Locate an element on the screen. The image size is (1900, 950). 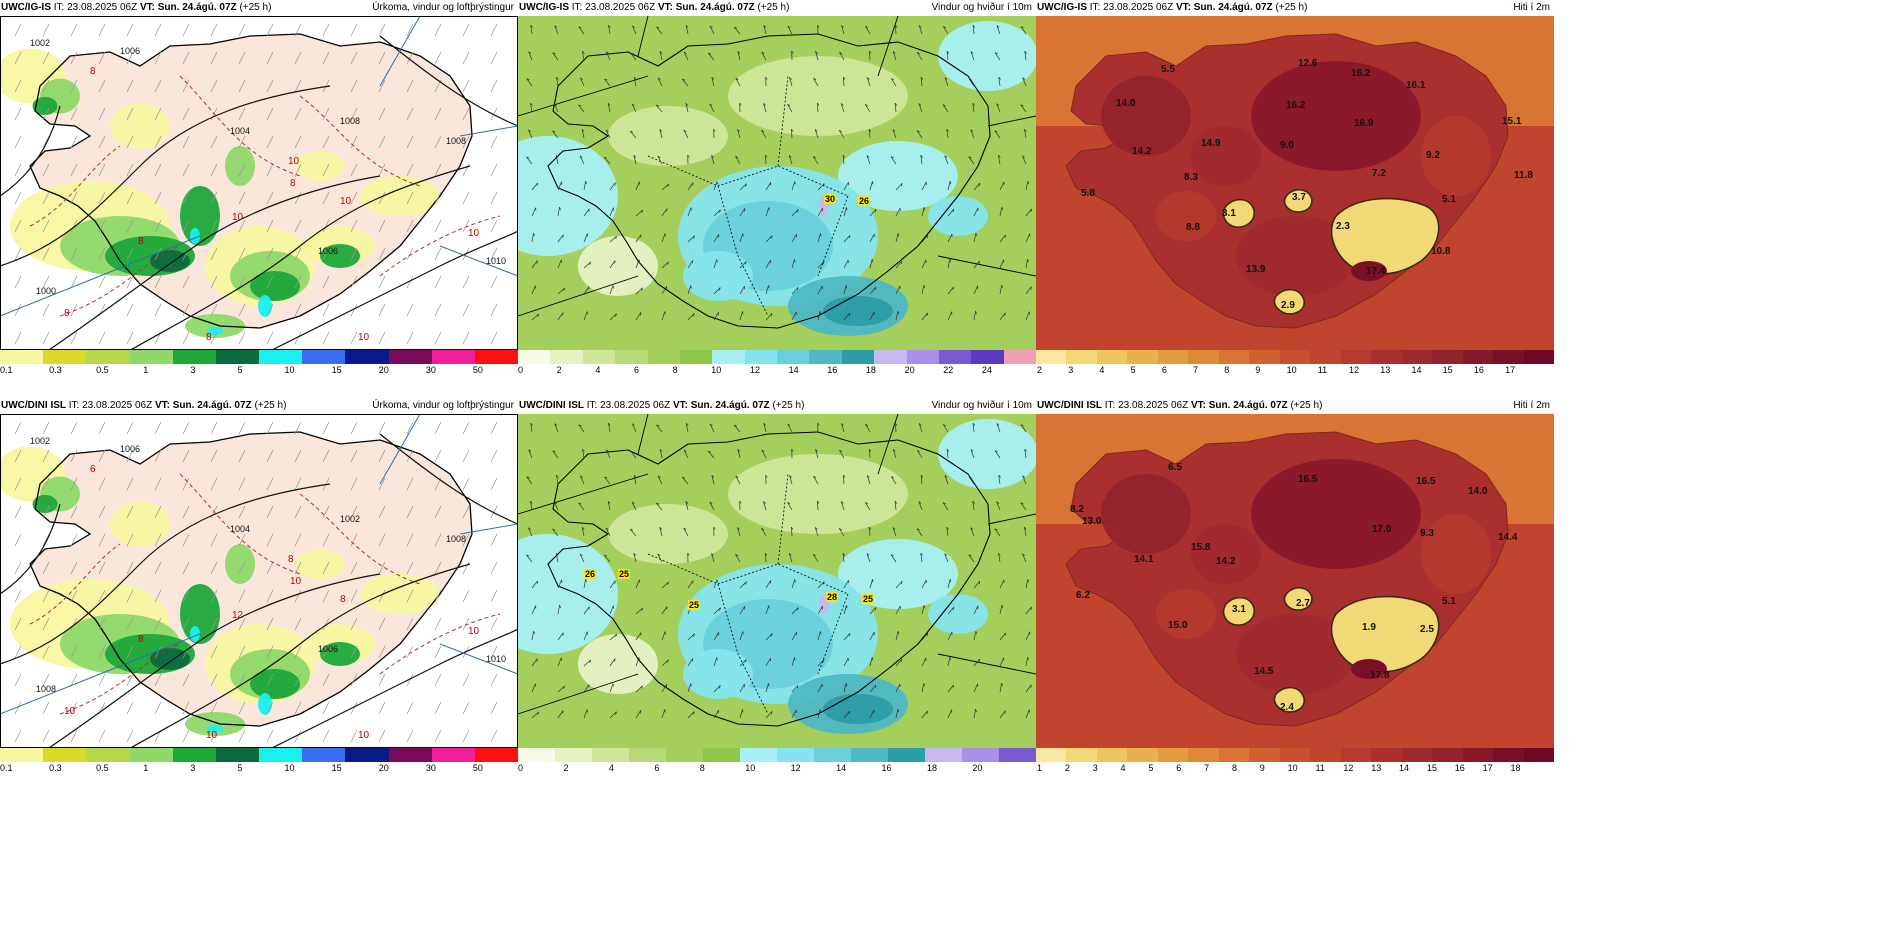
model-name: UWC/IG-IS is located at coordinates (26, 7).